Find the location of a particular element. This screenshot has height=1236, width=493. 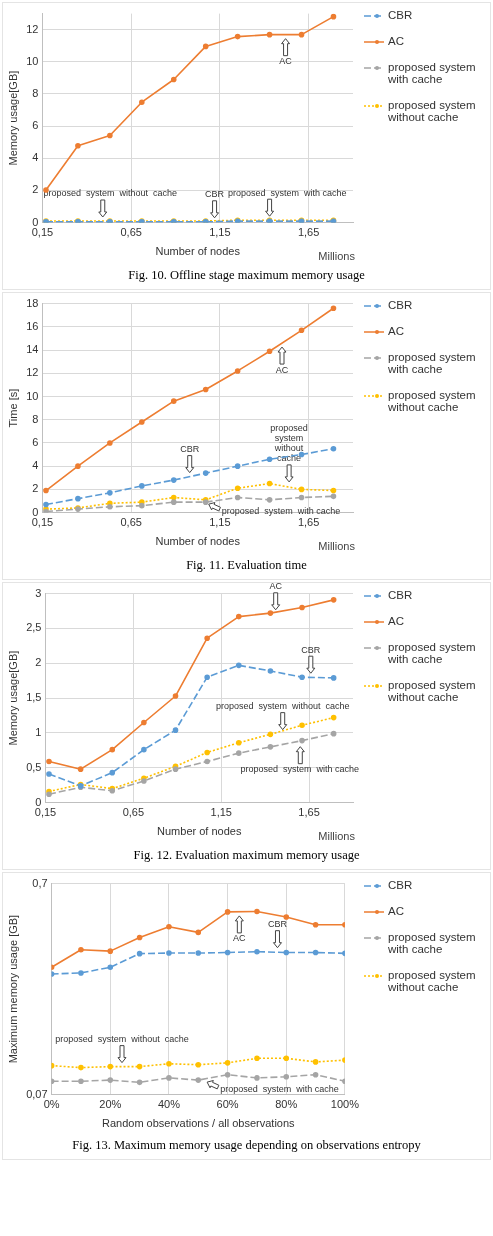

x-tick-label: 20% is located at coordinates (110, 1104).